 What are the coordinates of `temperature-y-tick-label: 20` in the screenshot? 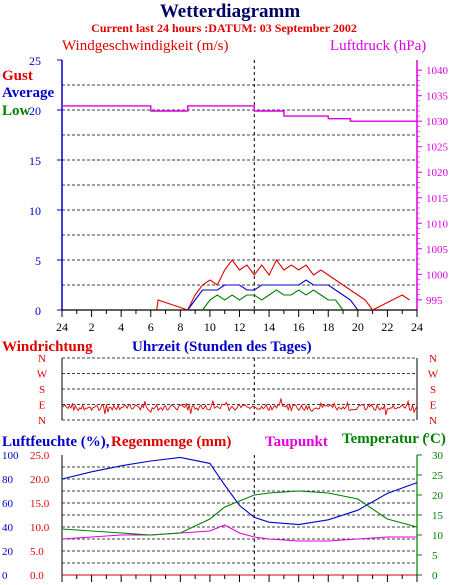 It's located at (438, 496).